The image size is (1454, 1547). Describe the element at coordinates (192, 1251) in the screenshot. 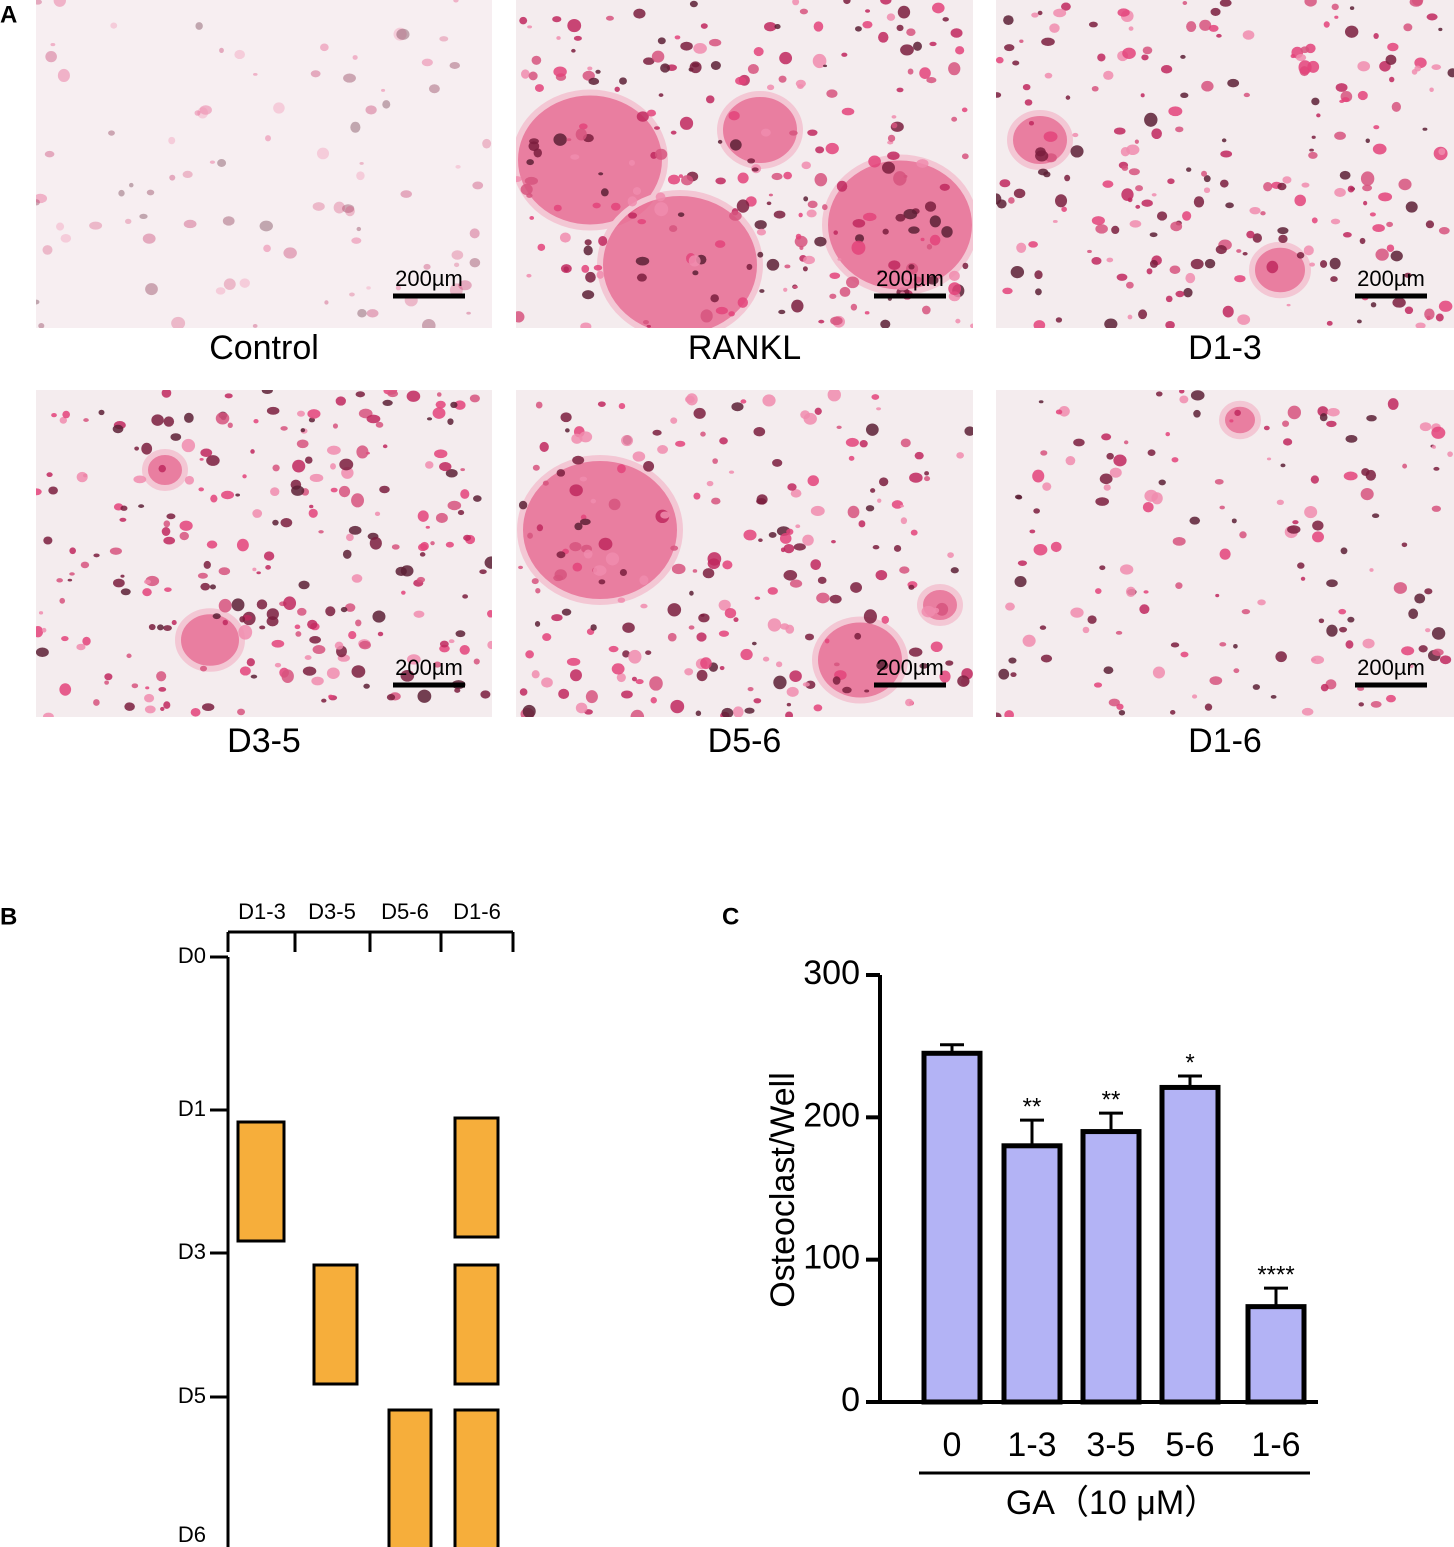

I see `day-label: D3` at that location.